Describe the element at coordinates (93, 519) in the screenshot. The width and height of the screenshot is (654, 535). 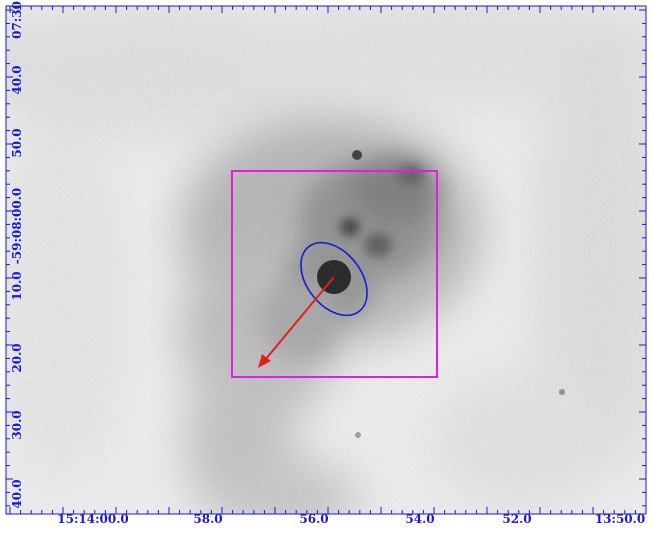
I see `ra-tick-label: 15:14:00.0` at that location.